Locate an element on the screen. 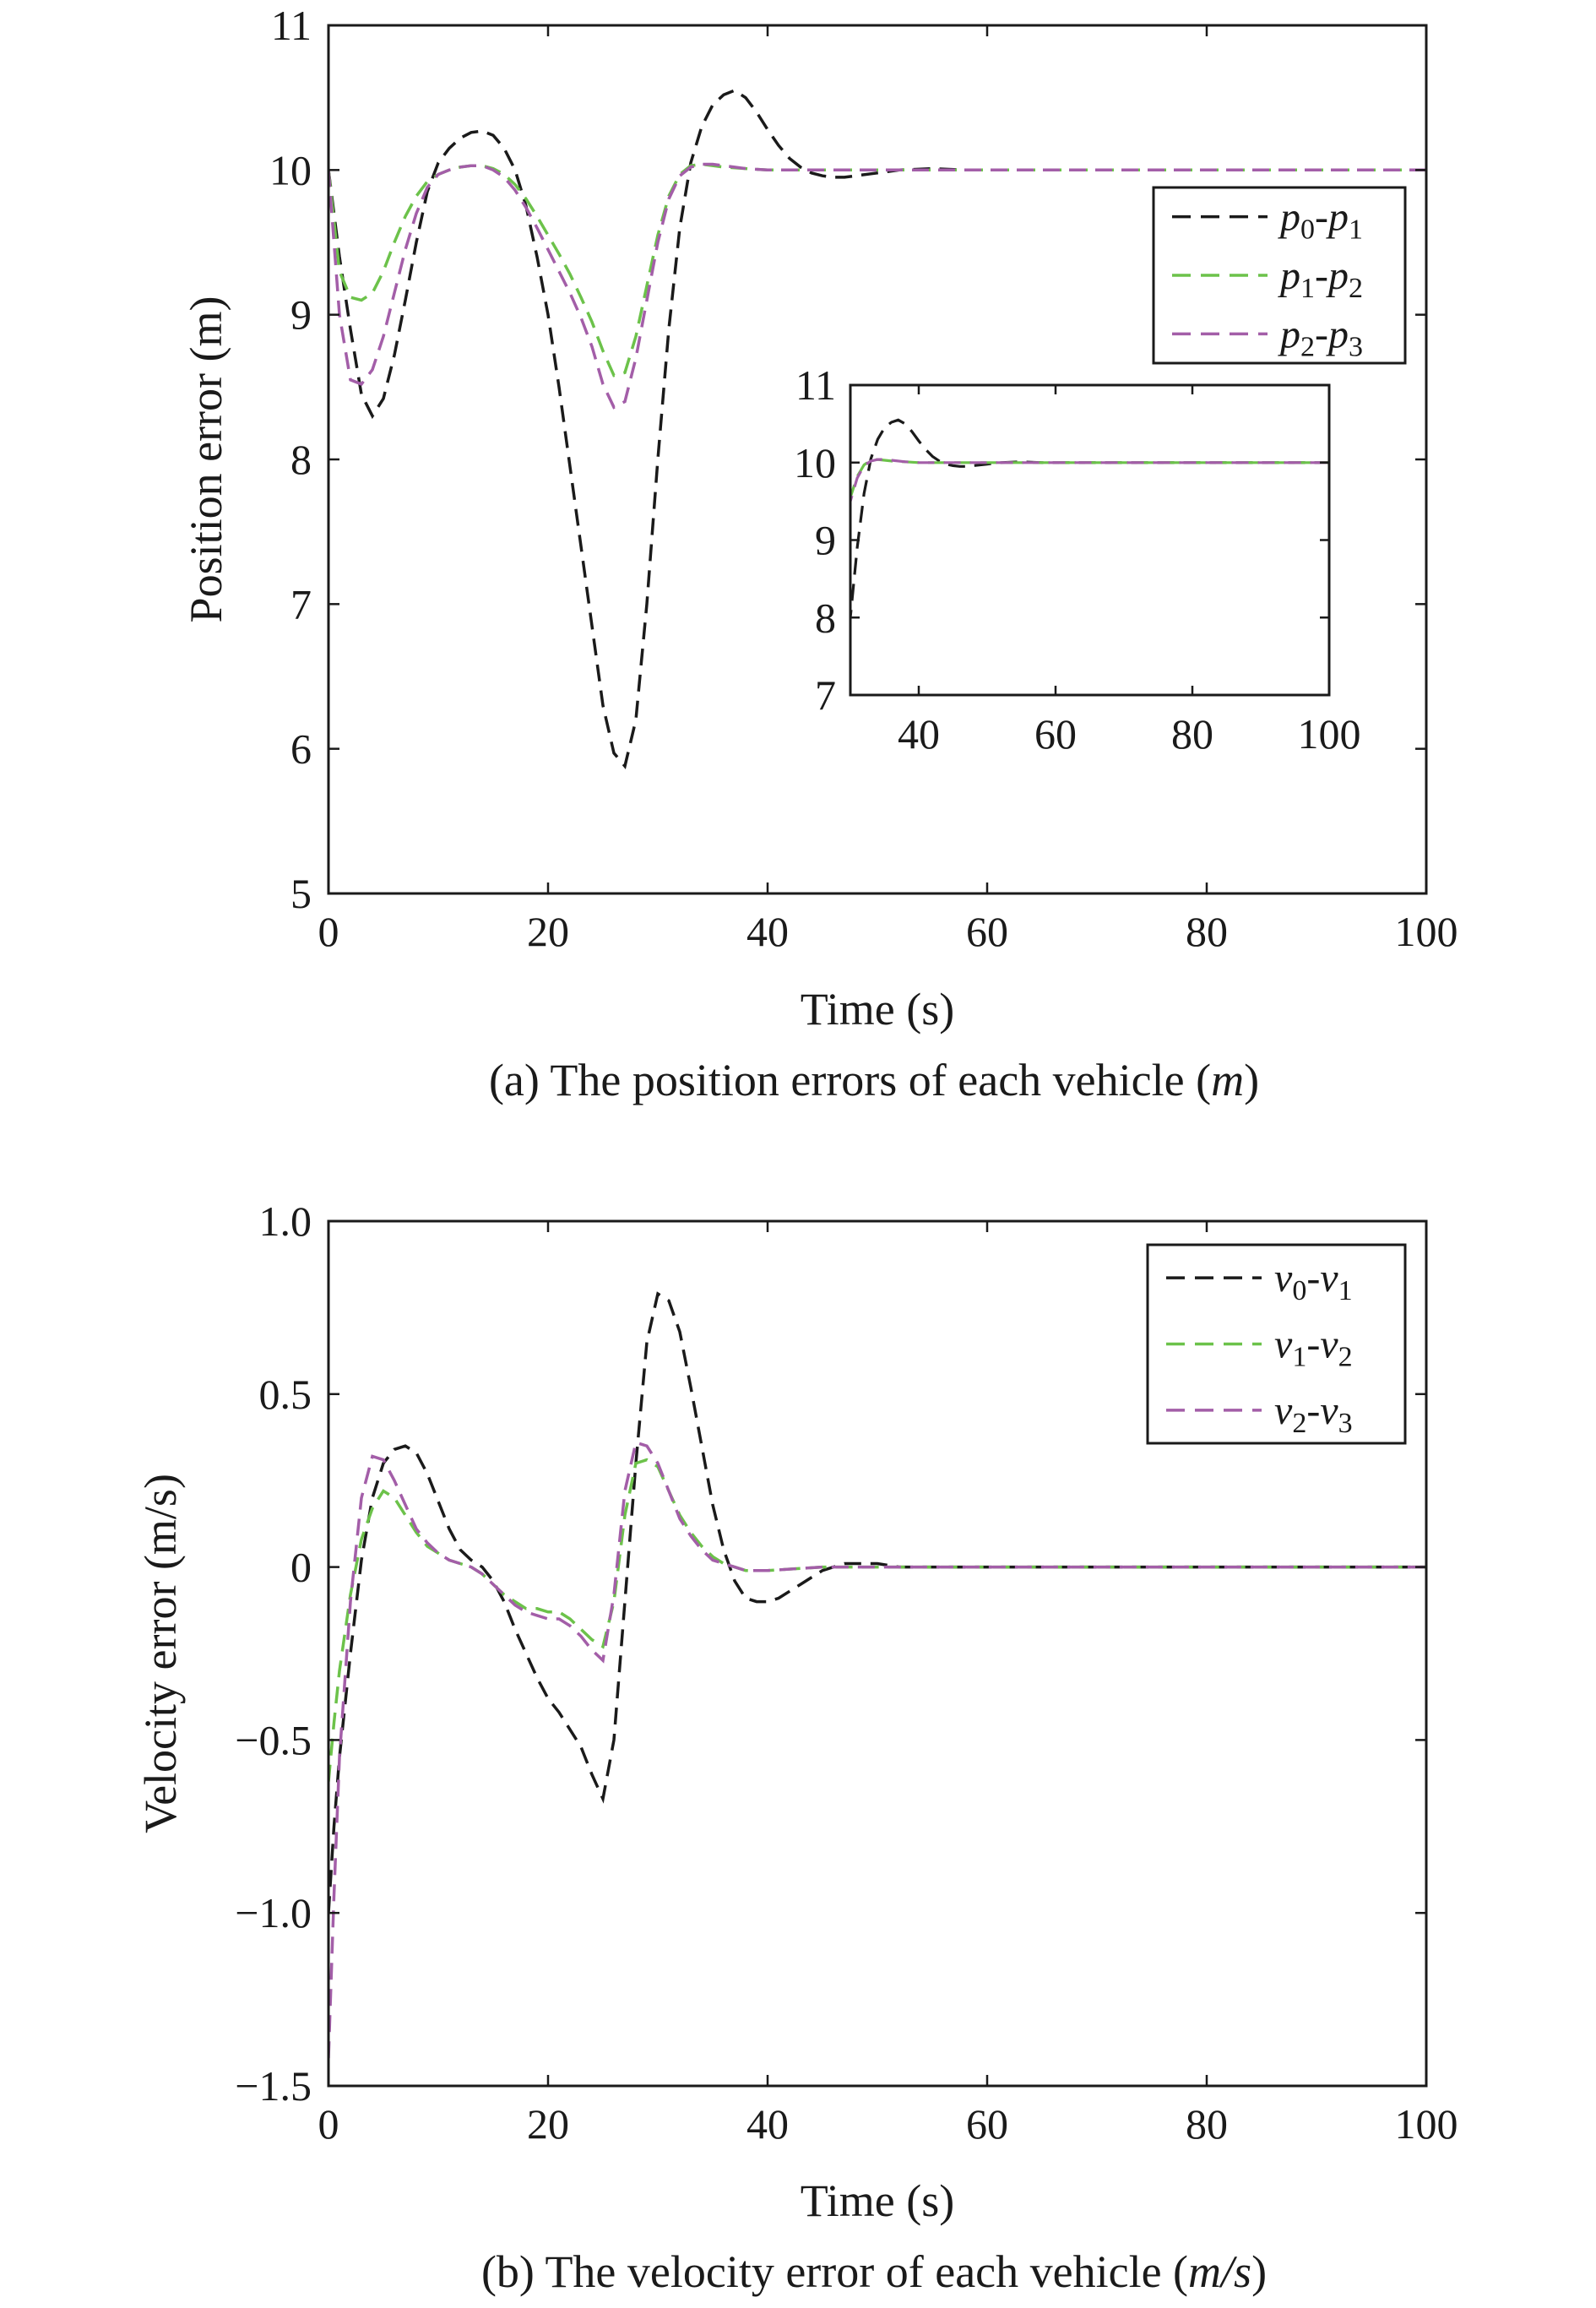 This screenshot has width=1596, height=2308. legend-entry-p0-p1: p0-p1 is located at coordinates (1320, 220).